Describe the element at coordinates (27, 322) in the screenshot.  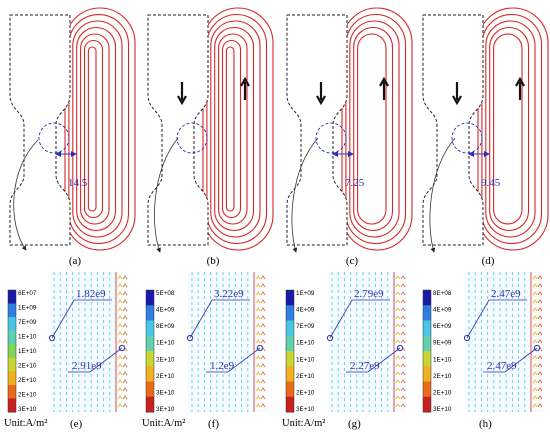
I see `colorbar-tick: 7E+09` at that location.